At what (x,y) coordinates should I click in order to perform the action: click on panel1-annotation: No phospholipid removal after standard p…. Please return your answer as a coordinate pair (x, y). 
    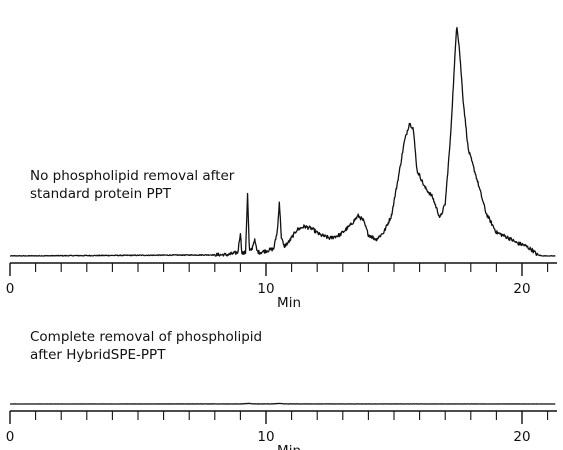
    Looking at the image, I should click on (132, 185).